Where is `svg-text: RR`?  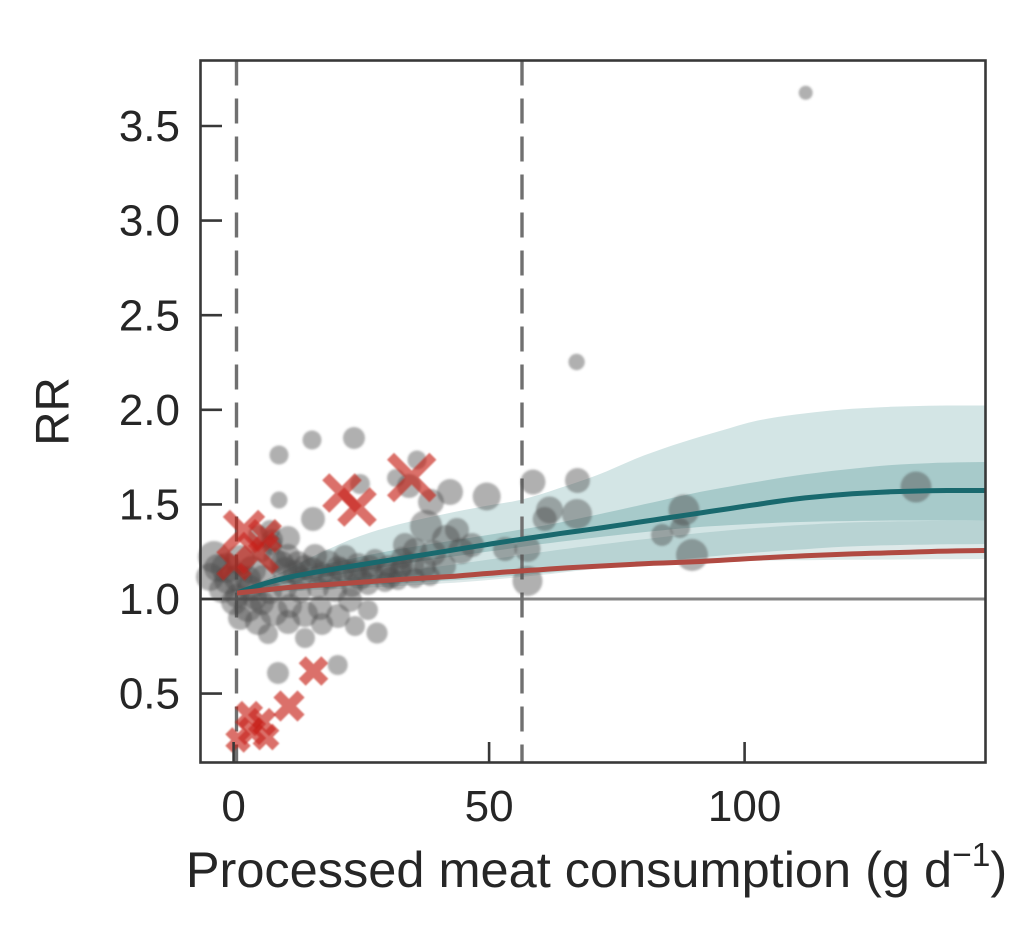 svg-text: RR is located at coordinates (53, 411).